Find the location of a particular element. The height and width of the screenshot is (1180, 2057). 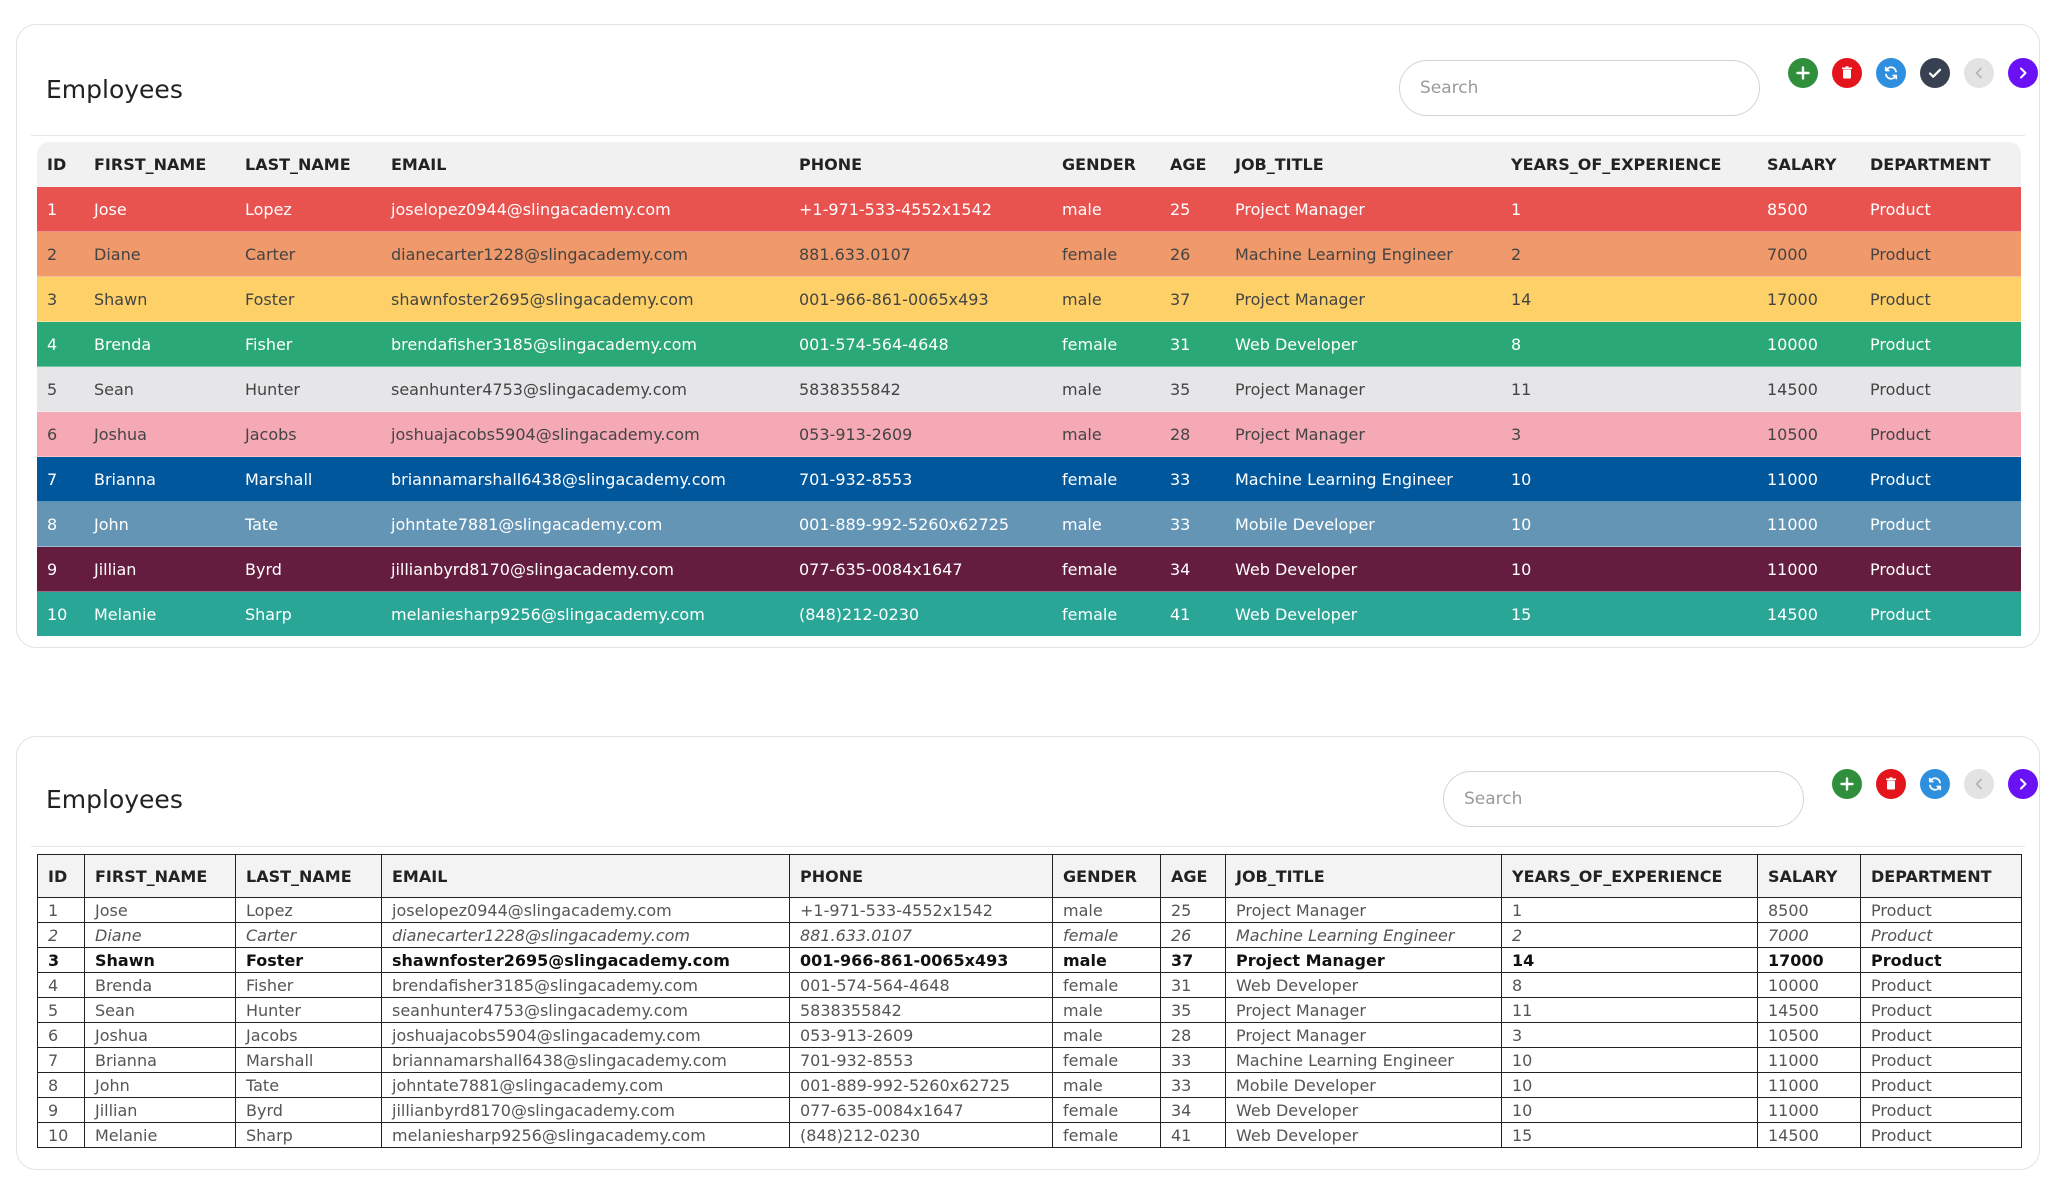

cell-email: seanhunter4753@slingacademy.com is located at coordinates (585, 389).